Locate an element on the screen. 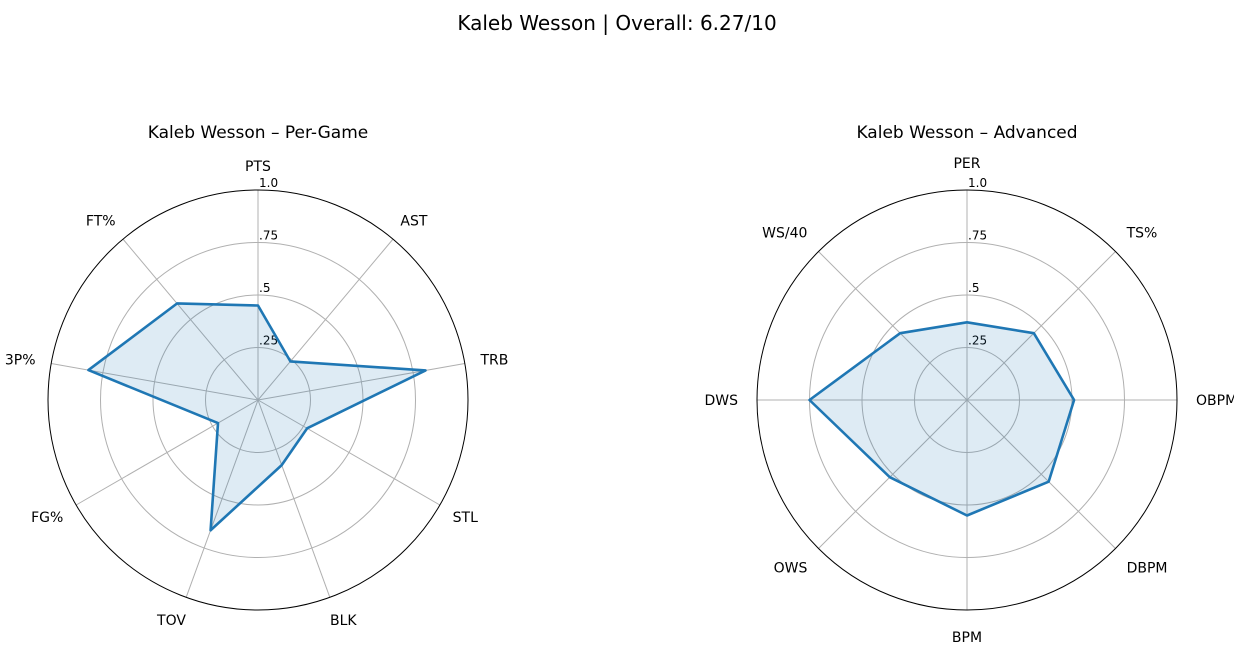  per-game-rtick-label: .75 is located at coordinates (268, 236).